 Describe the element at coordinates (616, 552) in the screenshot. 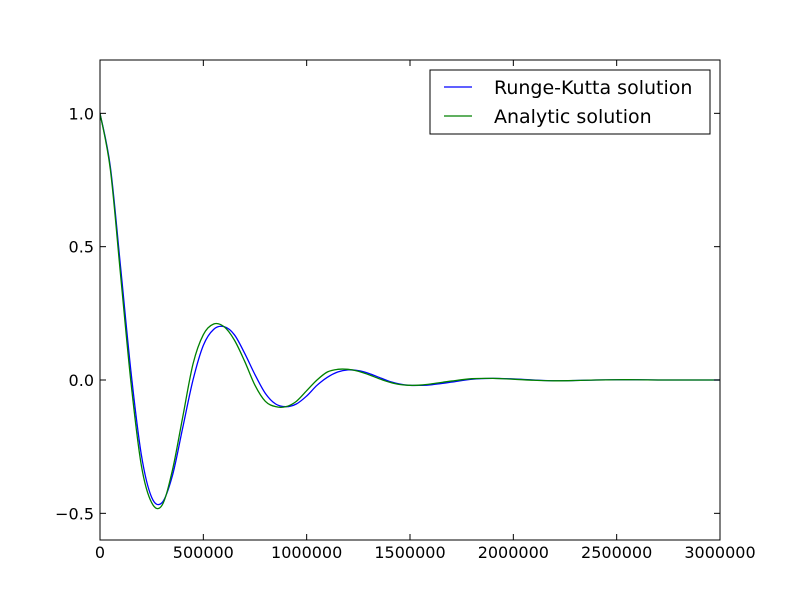

I see `x-tick-label: 2500000` at that location.